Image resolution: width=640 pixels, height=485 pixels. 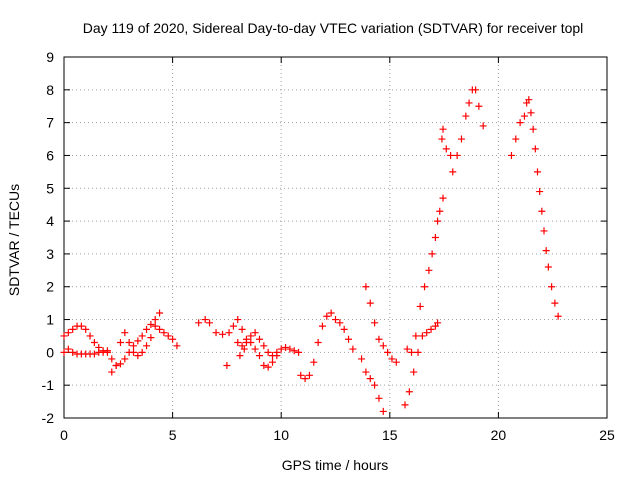 I want to click on y-tick-label: 3, so click(x=50, y=254).